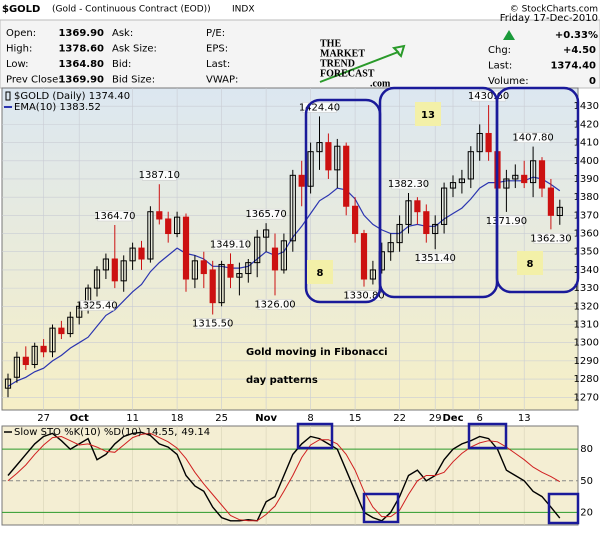 The image size is (600, 534). Describe the element at coordinates (586, 252) in the screenshot. I see `y-tick-label: 1350` at that location.